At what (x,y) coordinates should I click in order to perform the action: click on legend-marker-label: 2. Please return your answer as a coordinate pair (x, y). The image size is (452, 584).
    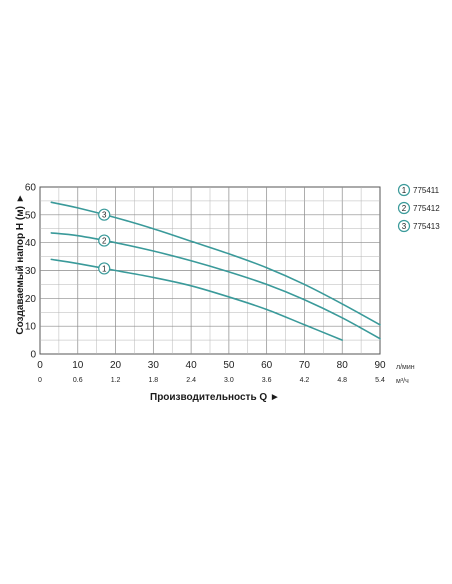
    Looking at the image, I should click on (404, 208).